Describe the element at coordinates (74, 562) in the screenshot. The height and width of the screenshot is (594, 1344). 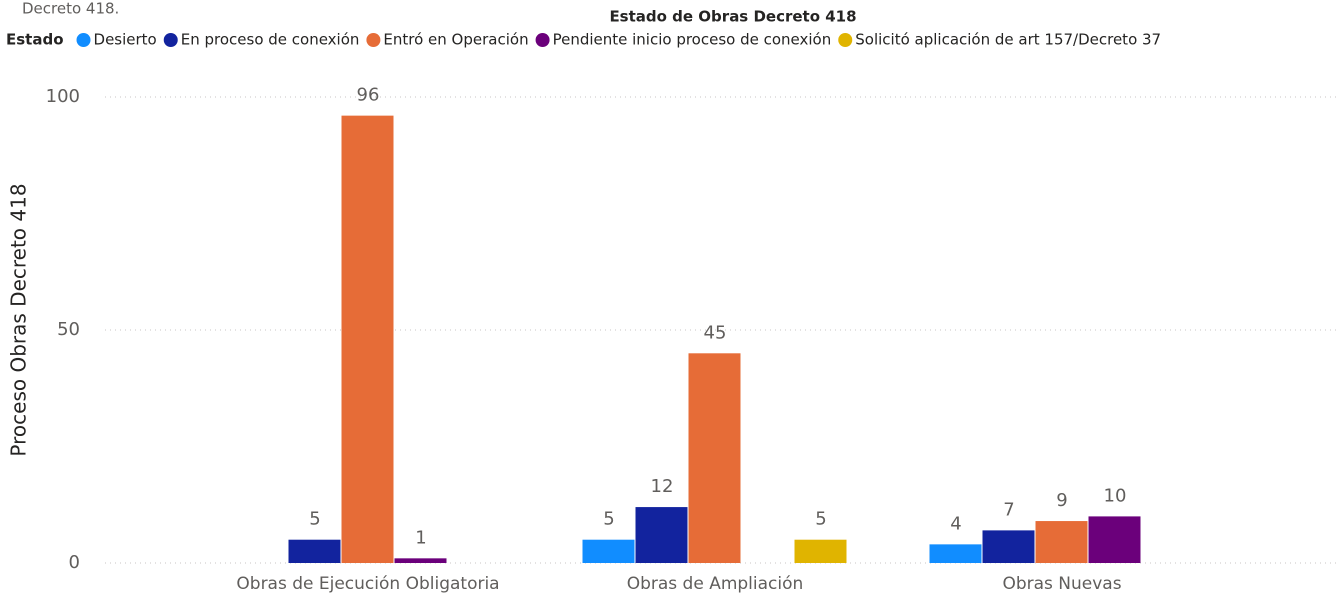
I see `y-tick-label: 0` at that location.